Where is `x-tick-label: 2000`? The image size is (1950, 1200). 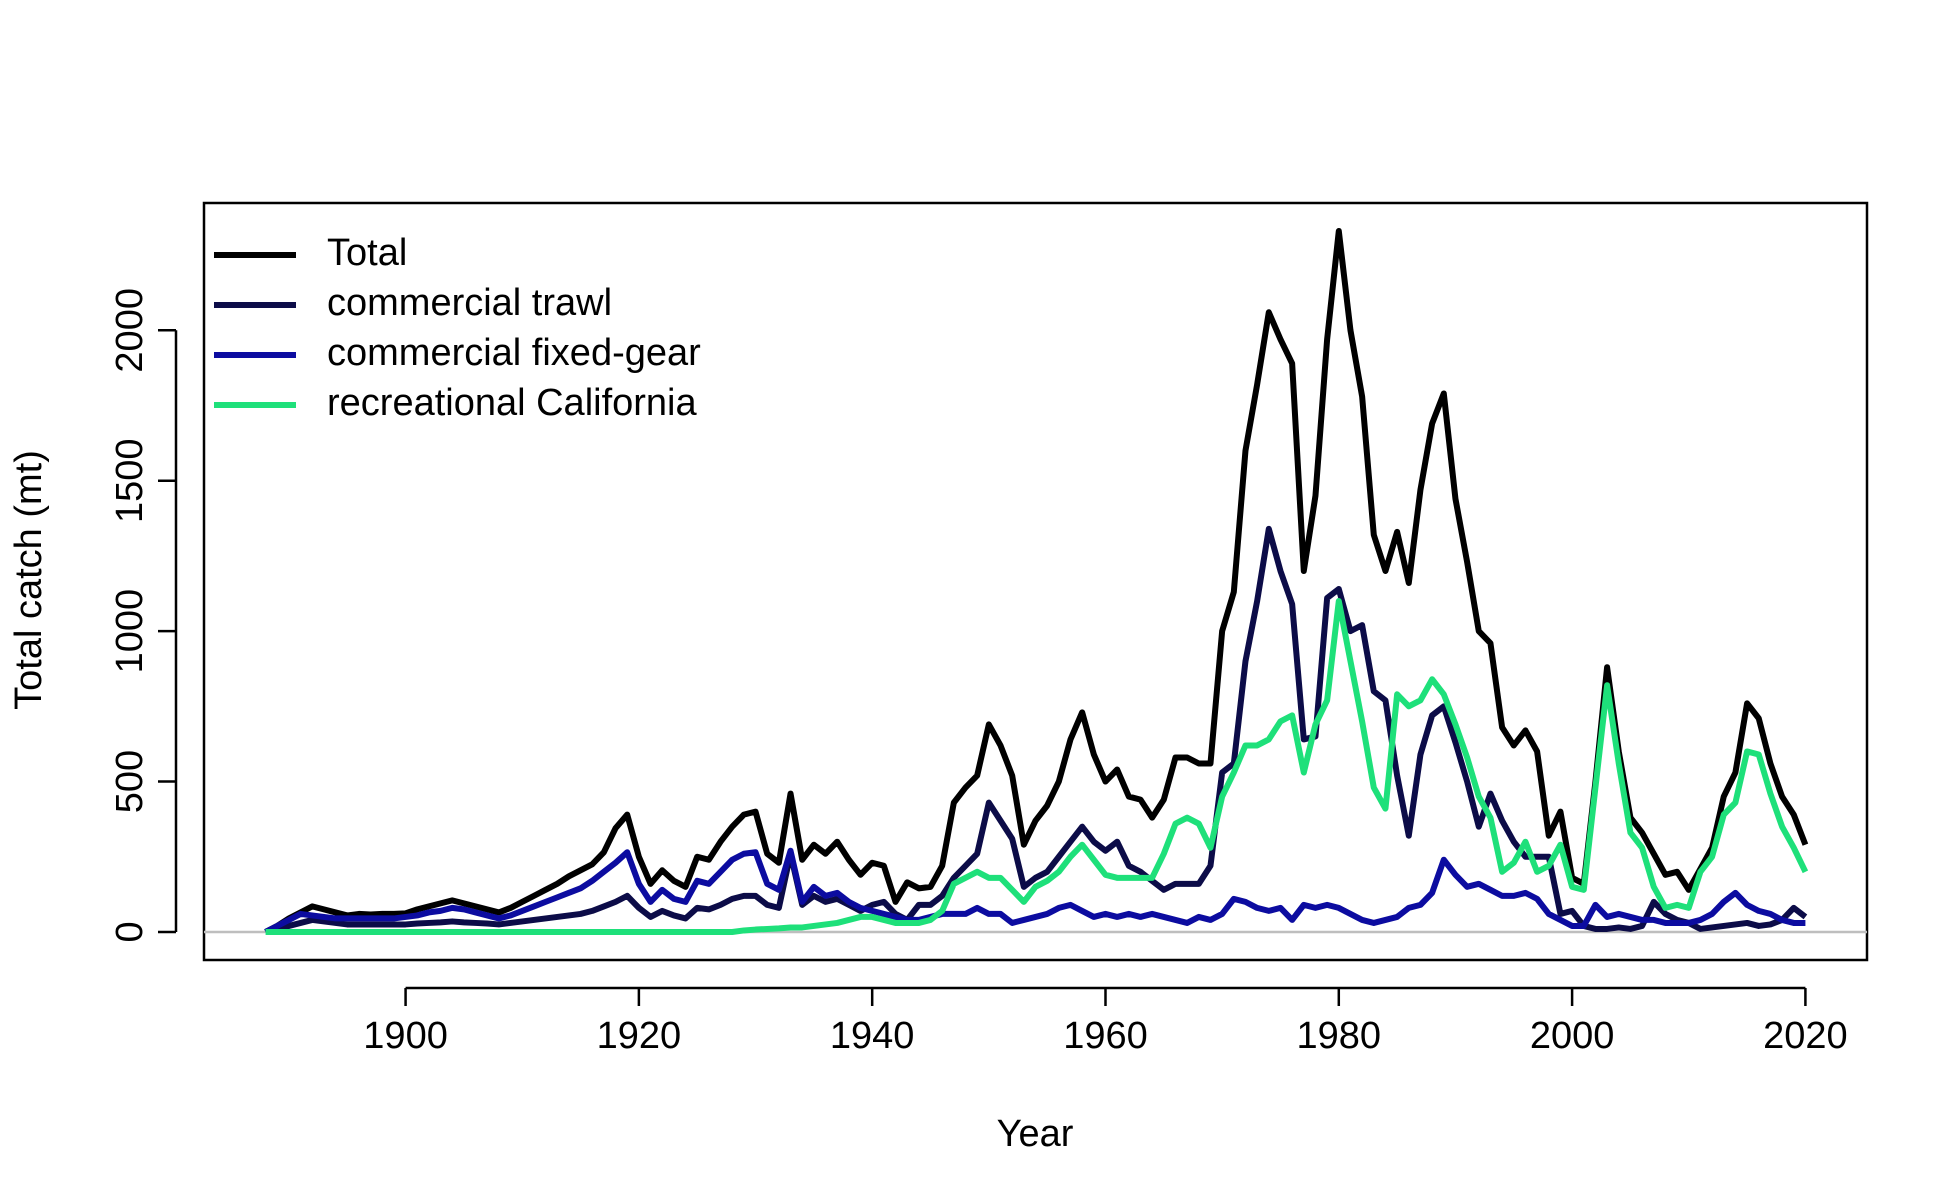
x-tick-label: 2000 is located at coordinates (1572, 1036).